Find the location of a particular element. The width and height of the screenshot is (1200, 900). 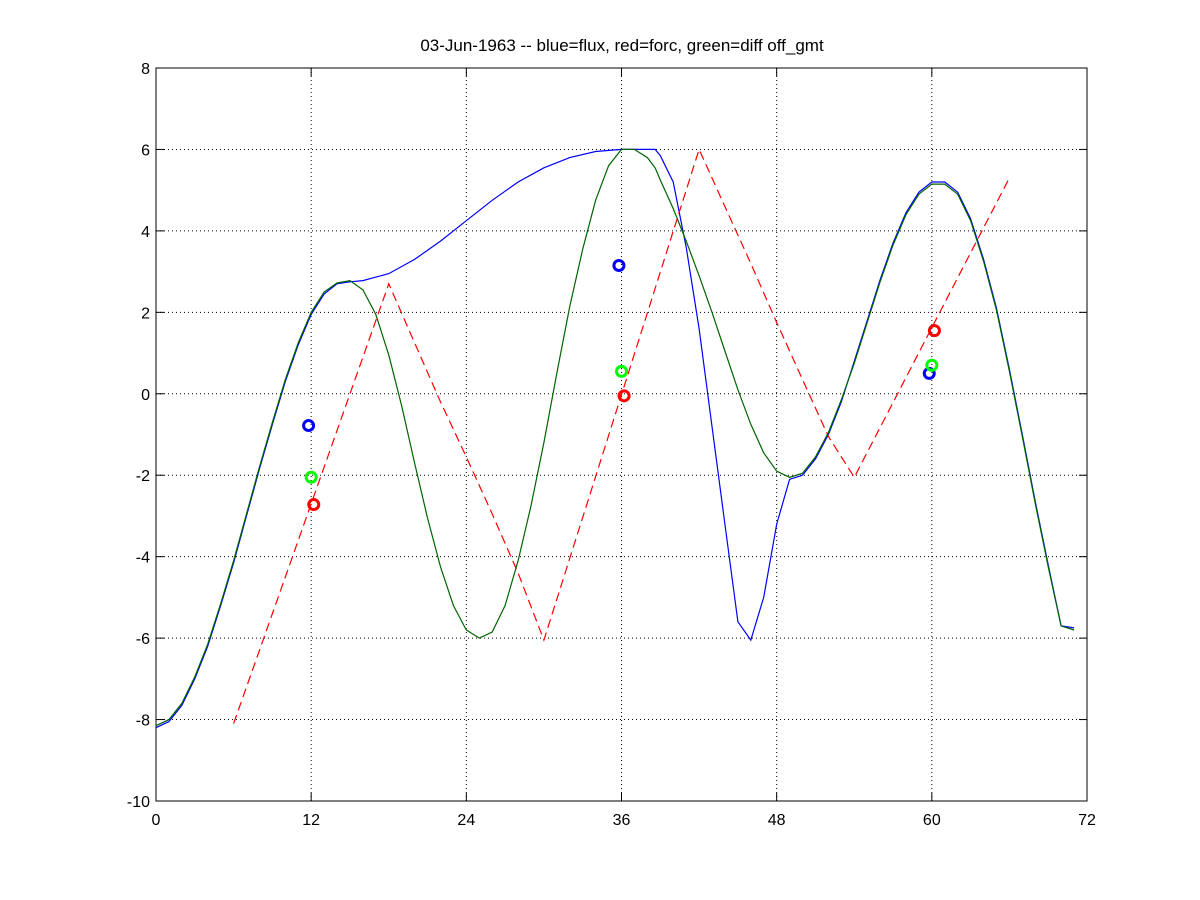

x-tick-label: 48 is located at coordinates (777, 820).